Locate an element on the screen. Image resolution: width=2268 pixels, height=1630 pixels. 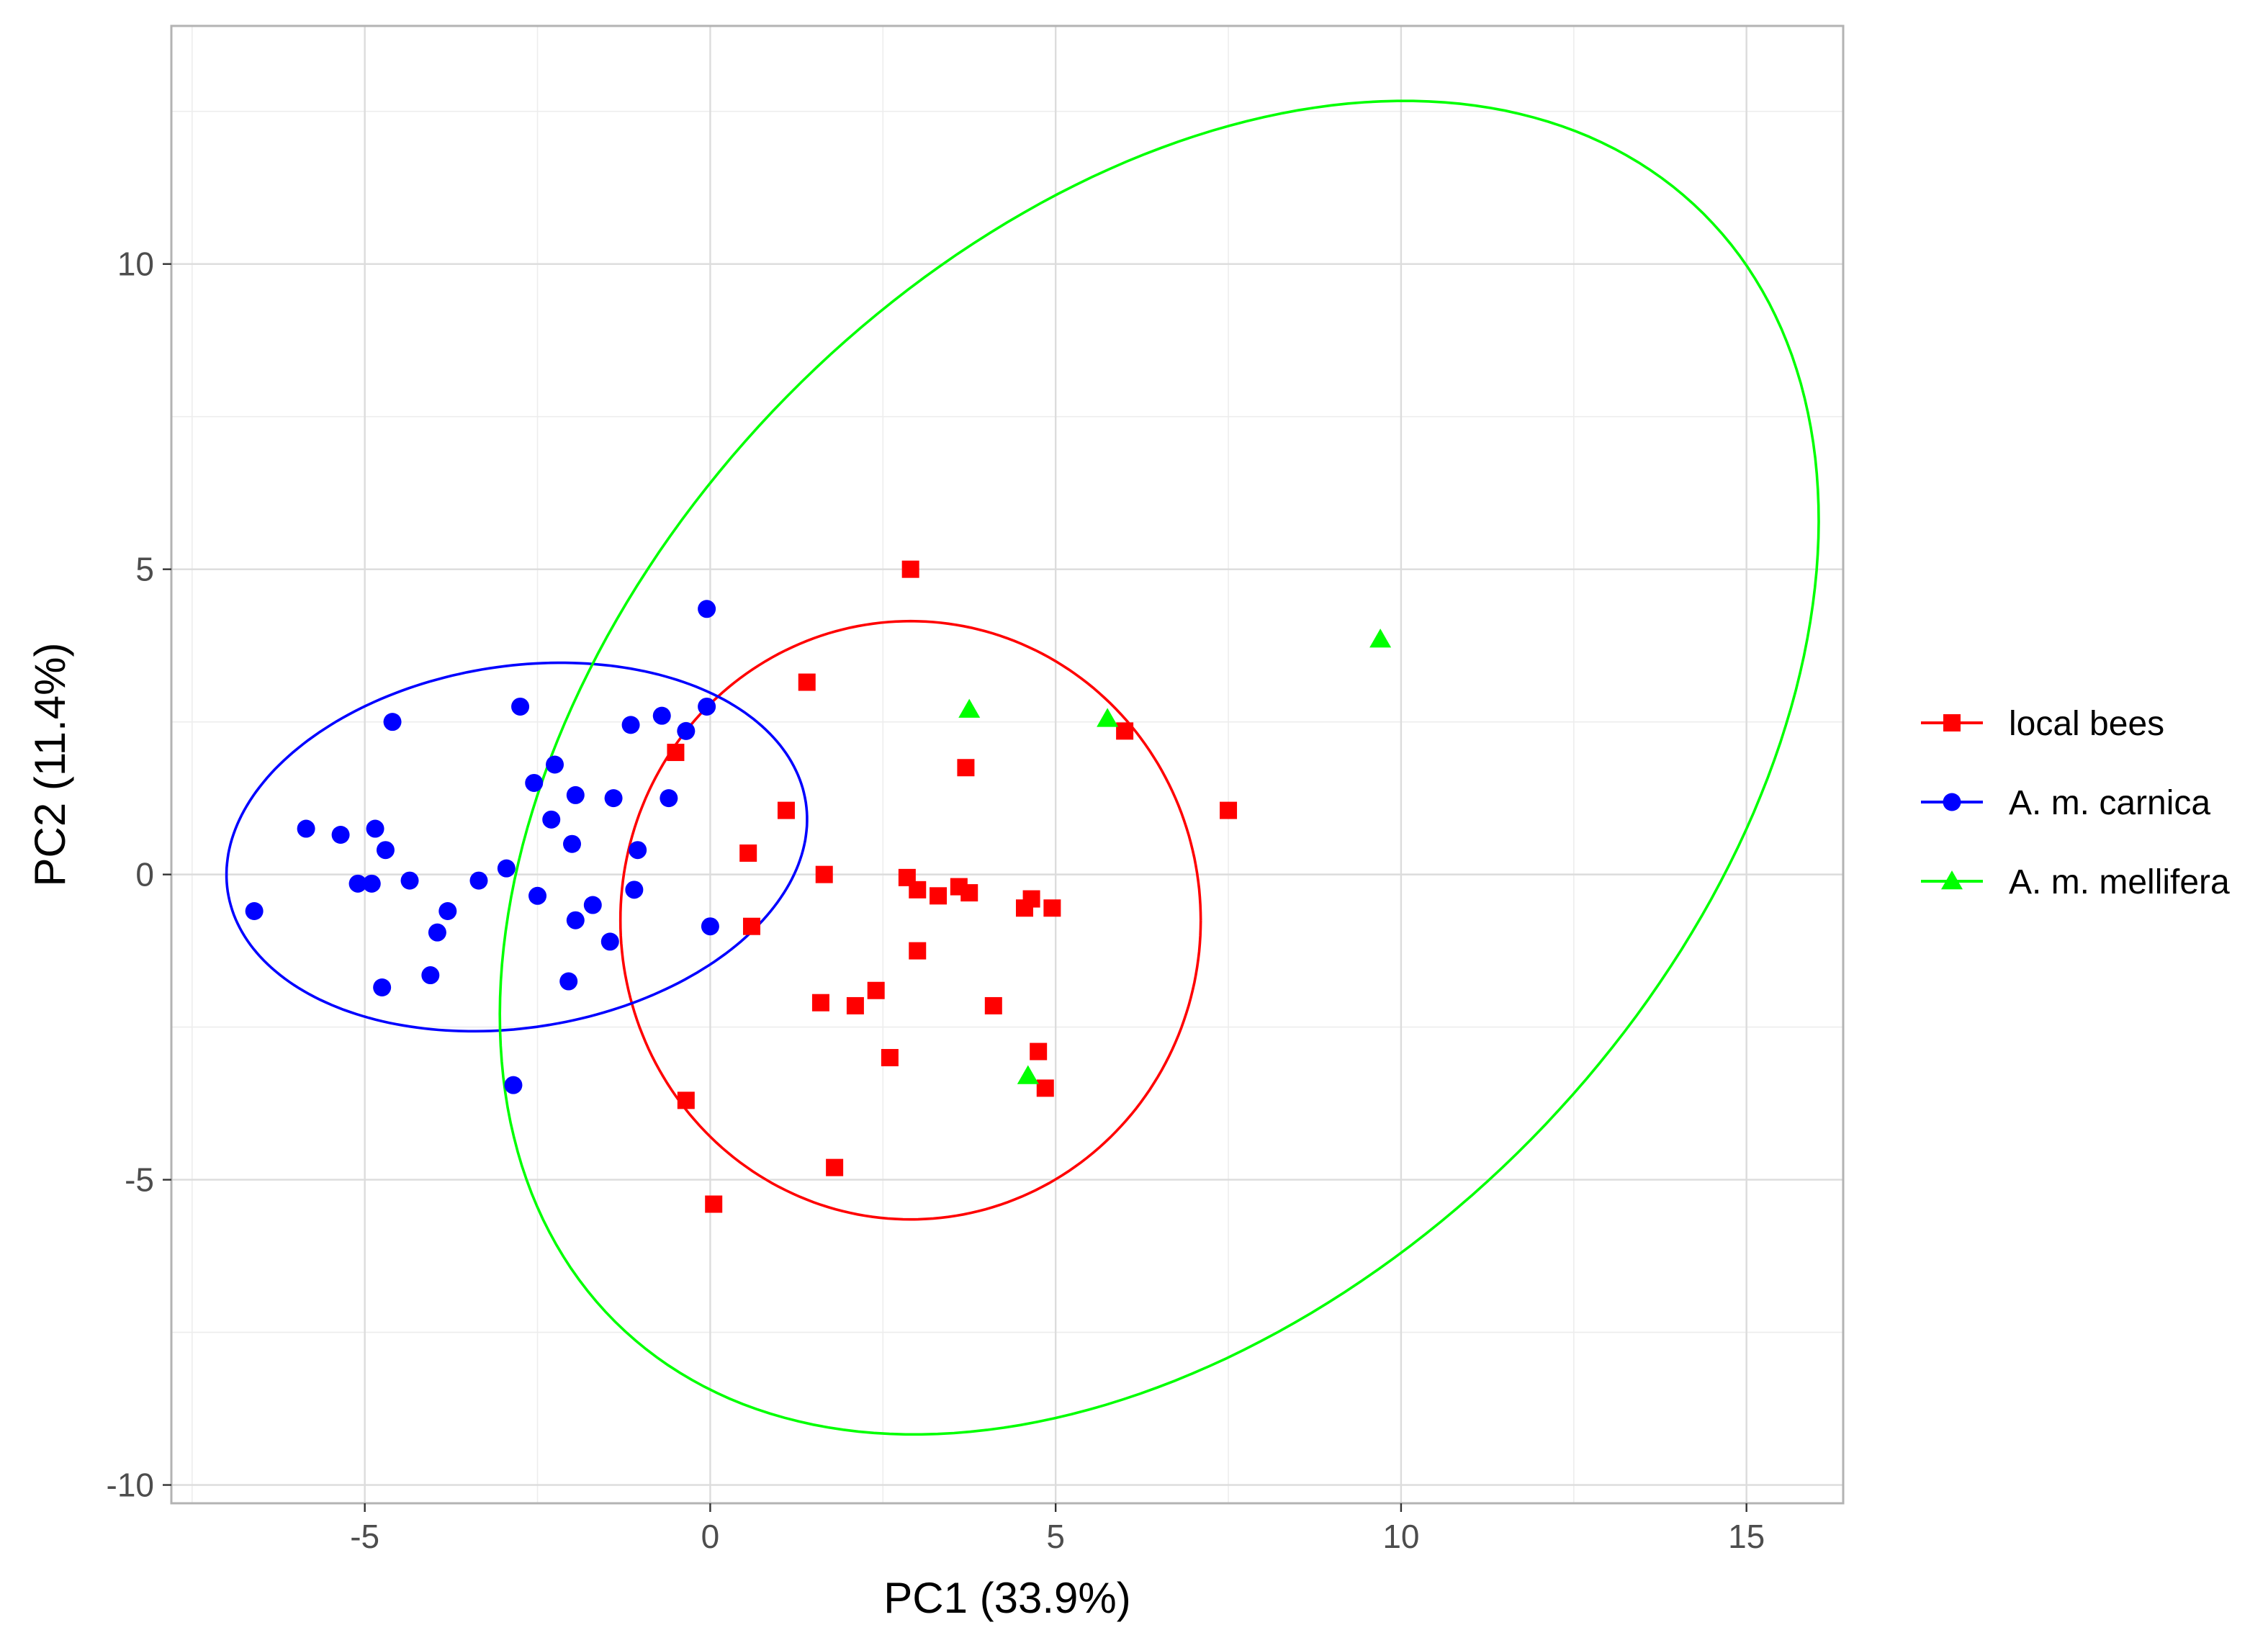
y-tick-label: 10 is located at coordinates (135, 264).